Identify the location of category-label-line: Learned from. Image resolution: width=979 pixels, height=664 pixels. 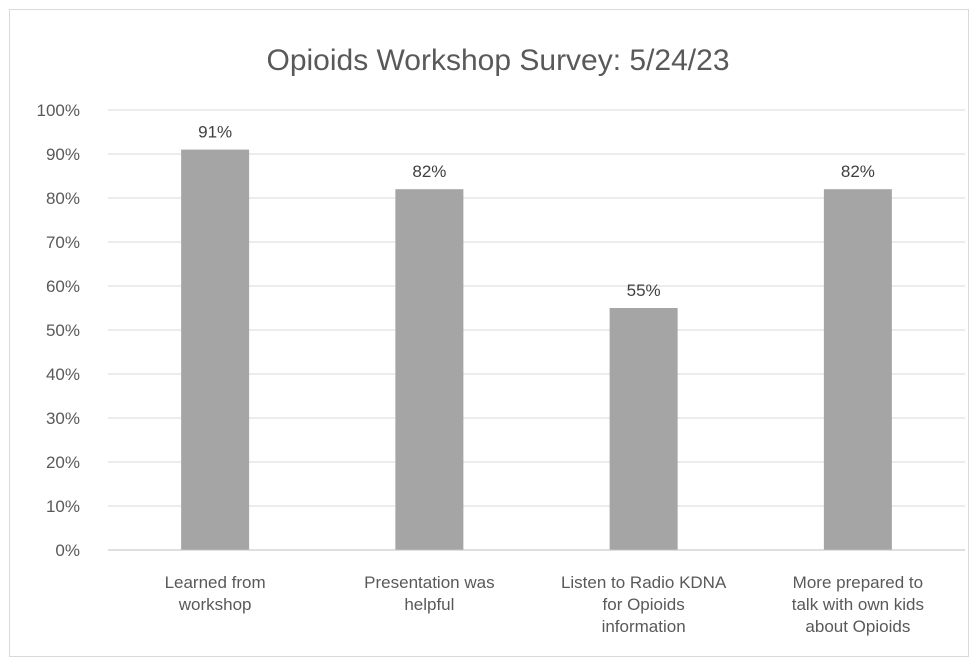
(215, 582).